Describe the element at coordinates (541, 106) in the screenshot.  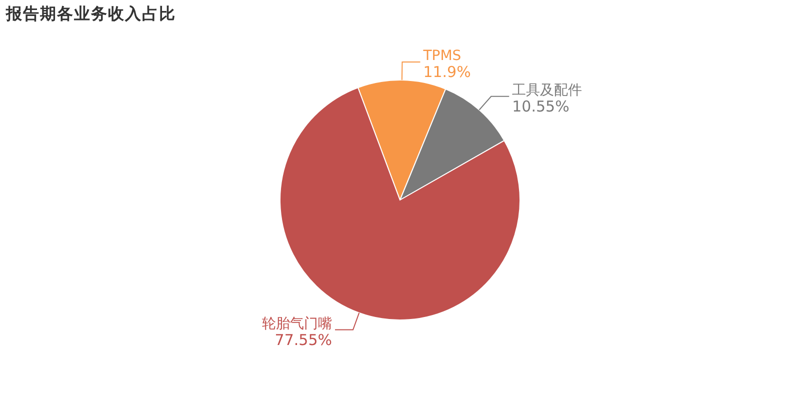
I see `data-label: 10.55%` at that location.